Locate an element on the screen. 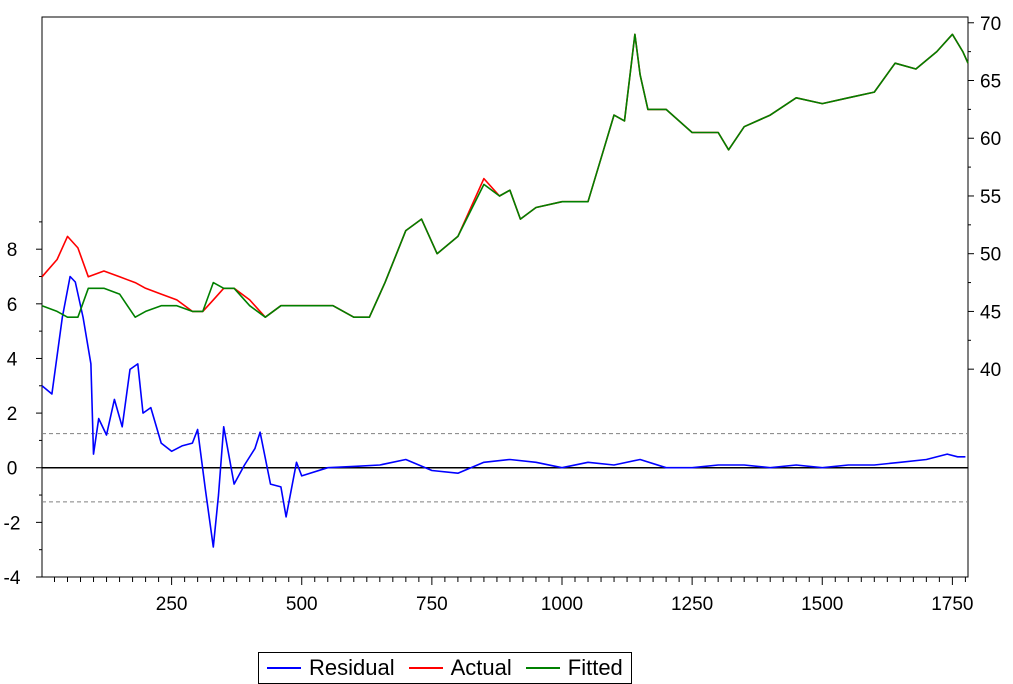  left-tick-label: -2 is located at coordinates (12, 523).